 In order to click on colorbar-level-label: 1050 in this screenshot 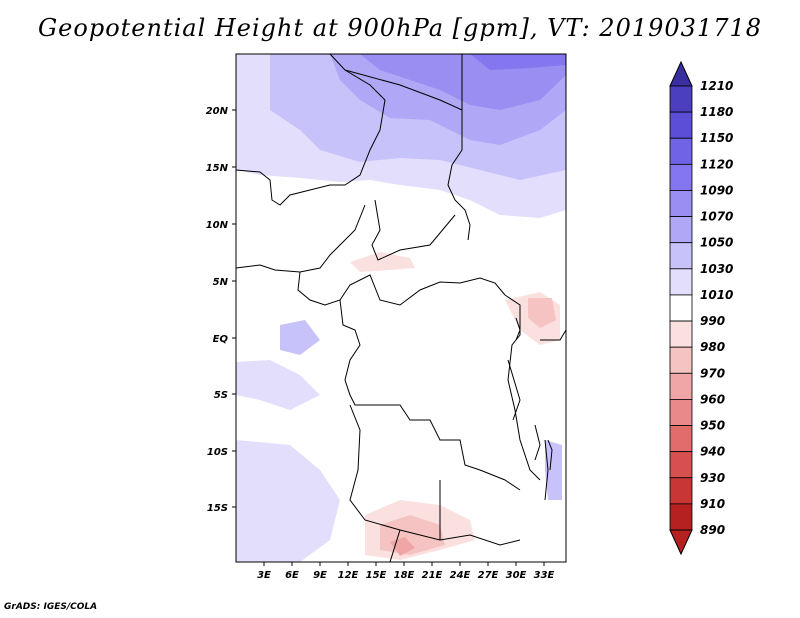, I will do `click(716, 243)`.